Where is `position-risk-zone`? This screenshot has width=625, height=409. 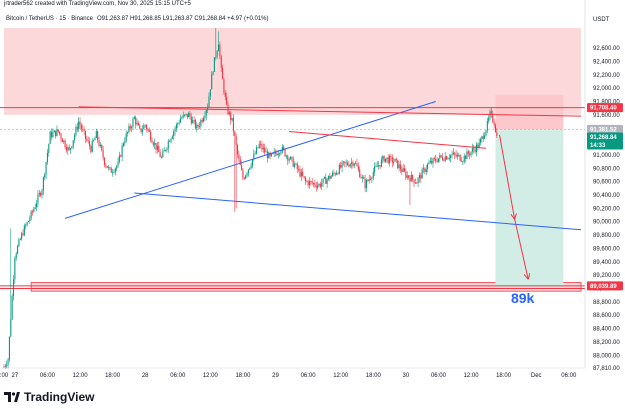
position-risk-zone is located at coordinates (529, 112).